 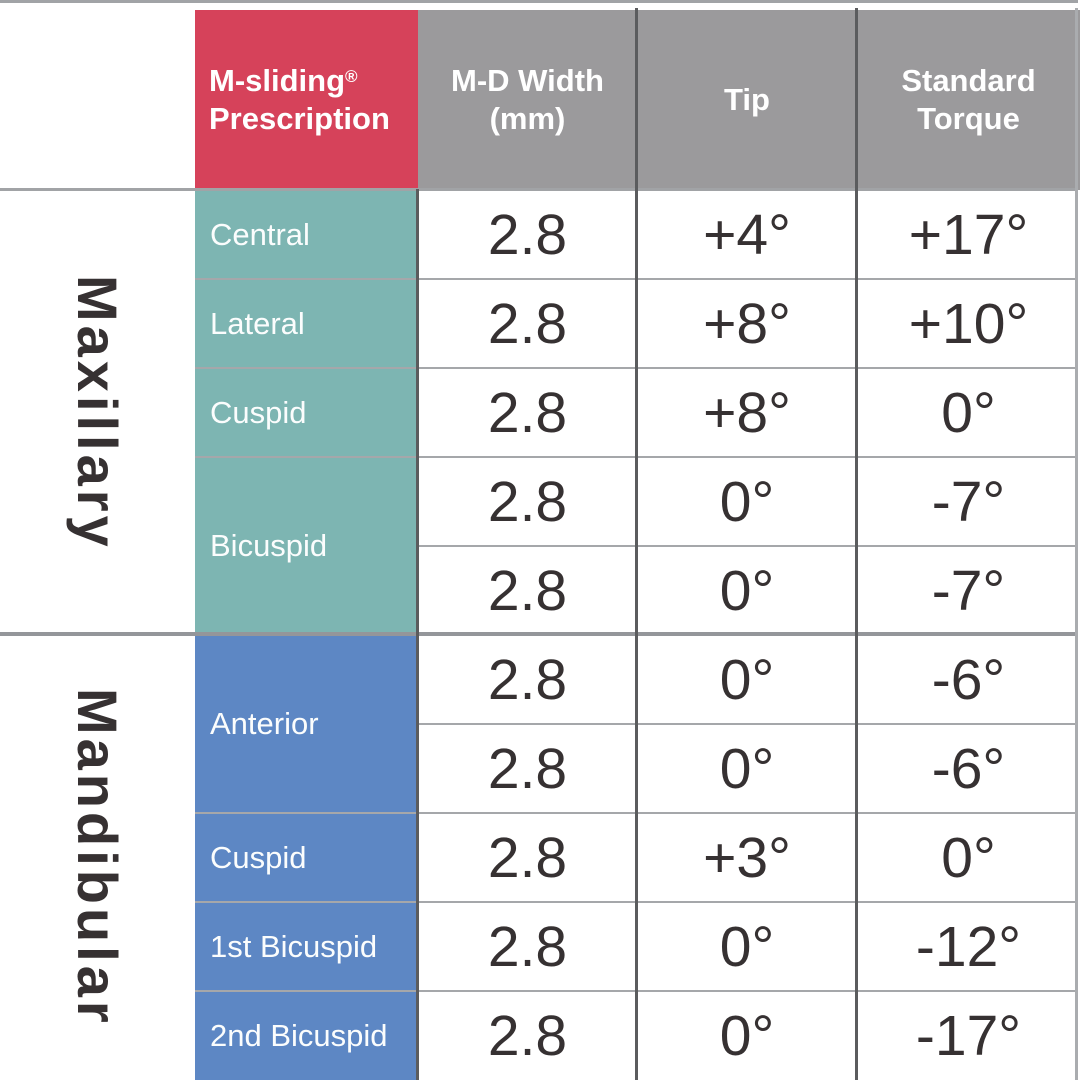 I want to click on tip-header-text: Tip, so click(x=747, y=100).